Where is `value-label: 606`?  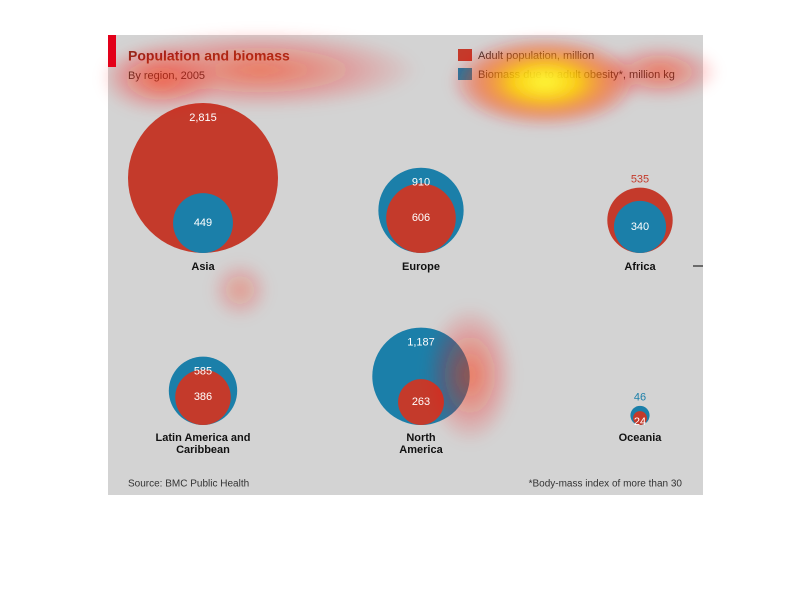
value-label: 606 is located at coordinates (421, 218).